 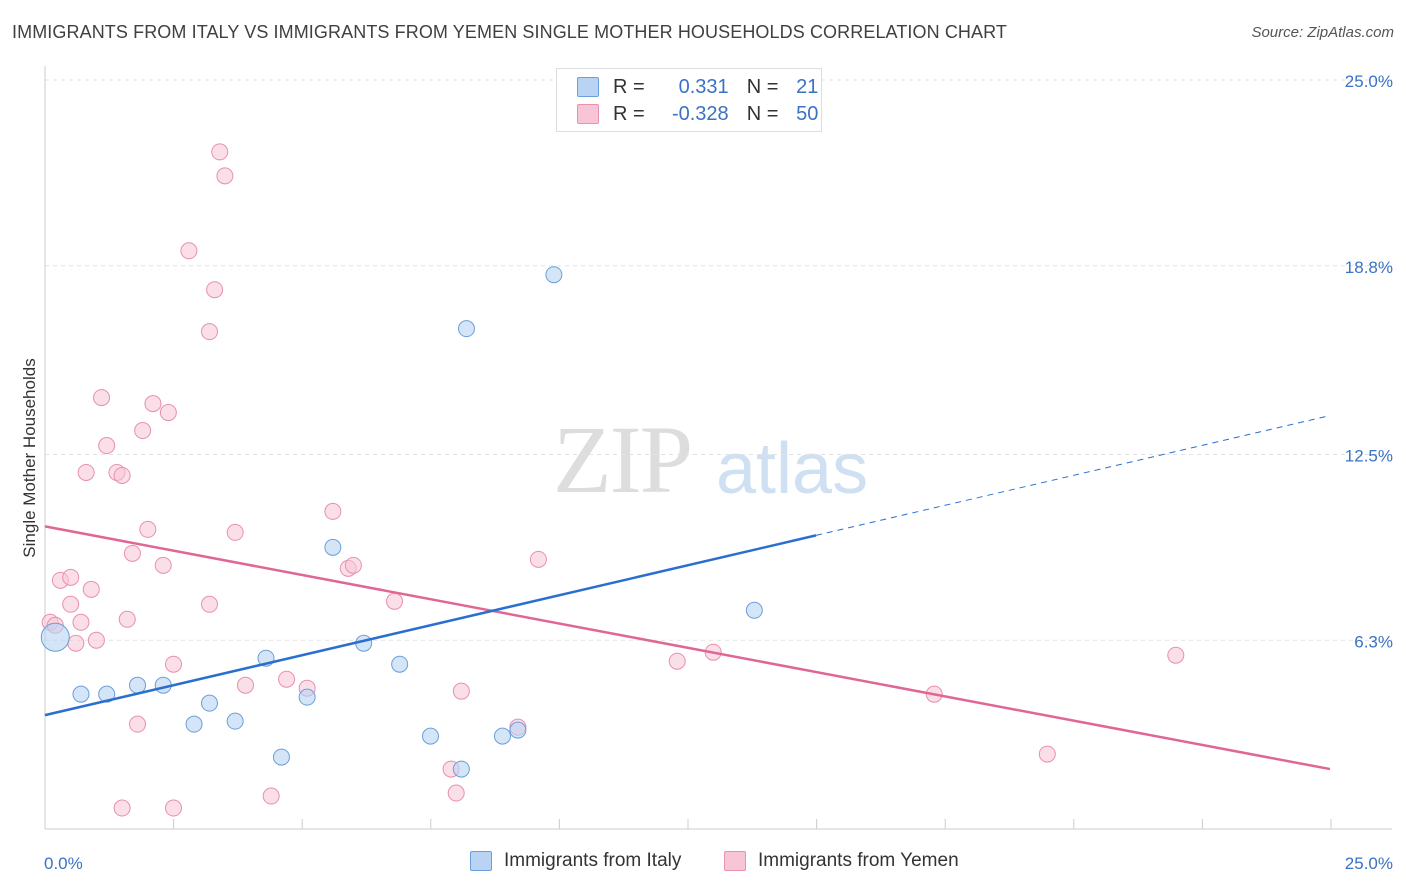 I want to click on legend-item-italy: Immigrants from Italy, so click(x=575, y=861).